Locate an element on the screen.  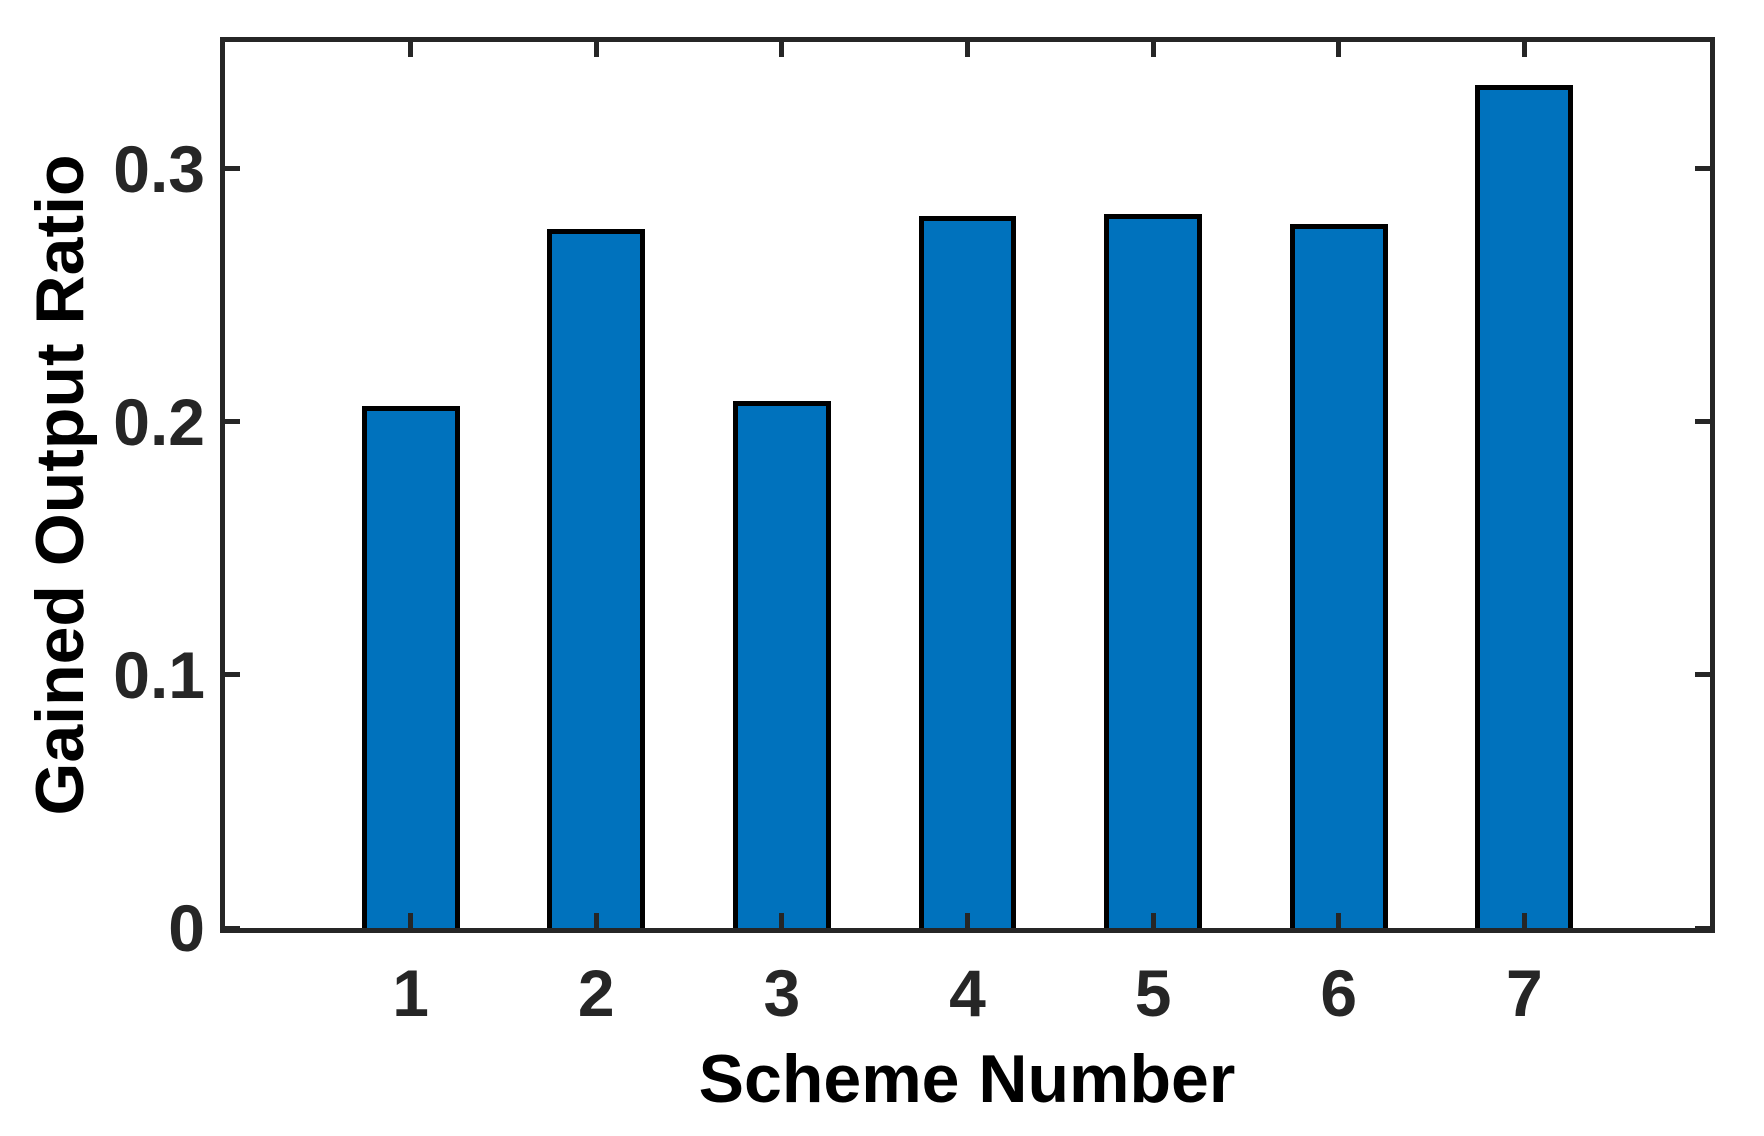
x-tick-label: 1 is located at coordinates (410, 993).